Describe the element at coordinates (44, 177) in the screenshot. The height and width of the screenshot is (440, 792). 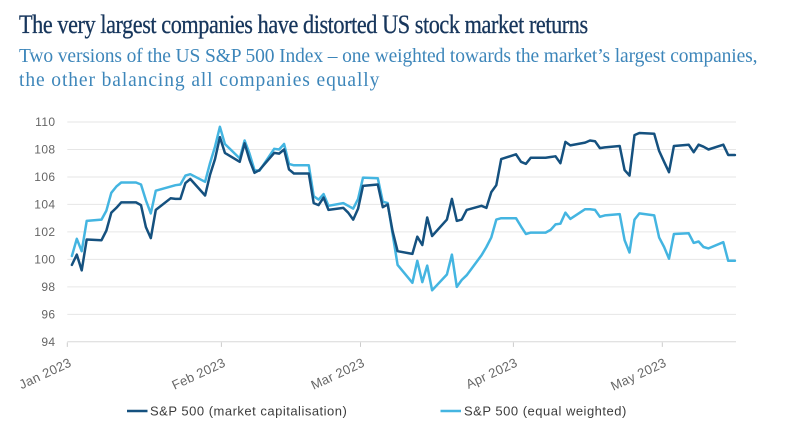
I see `svg-text: 106` at that location.